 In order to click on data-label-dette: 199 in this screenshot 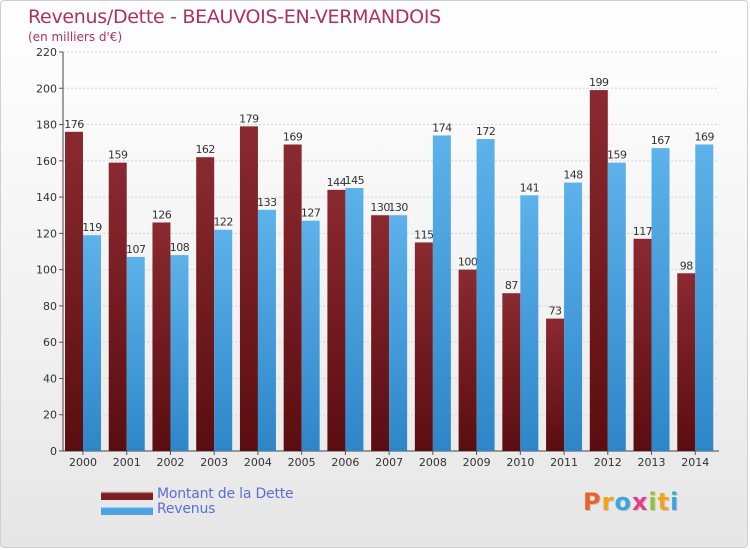, I will do `click(599, 82)`.